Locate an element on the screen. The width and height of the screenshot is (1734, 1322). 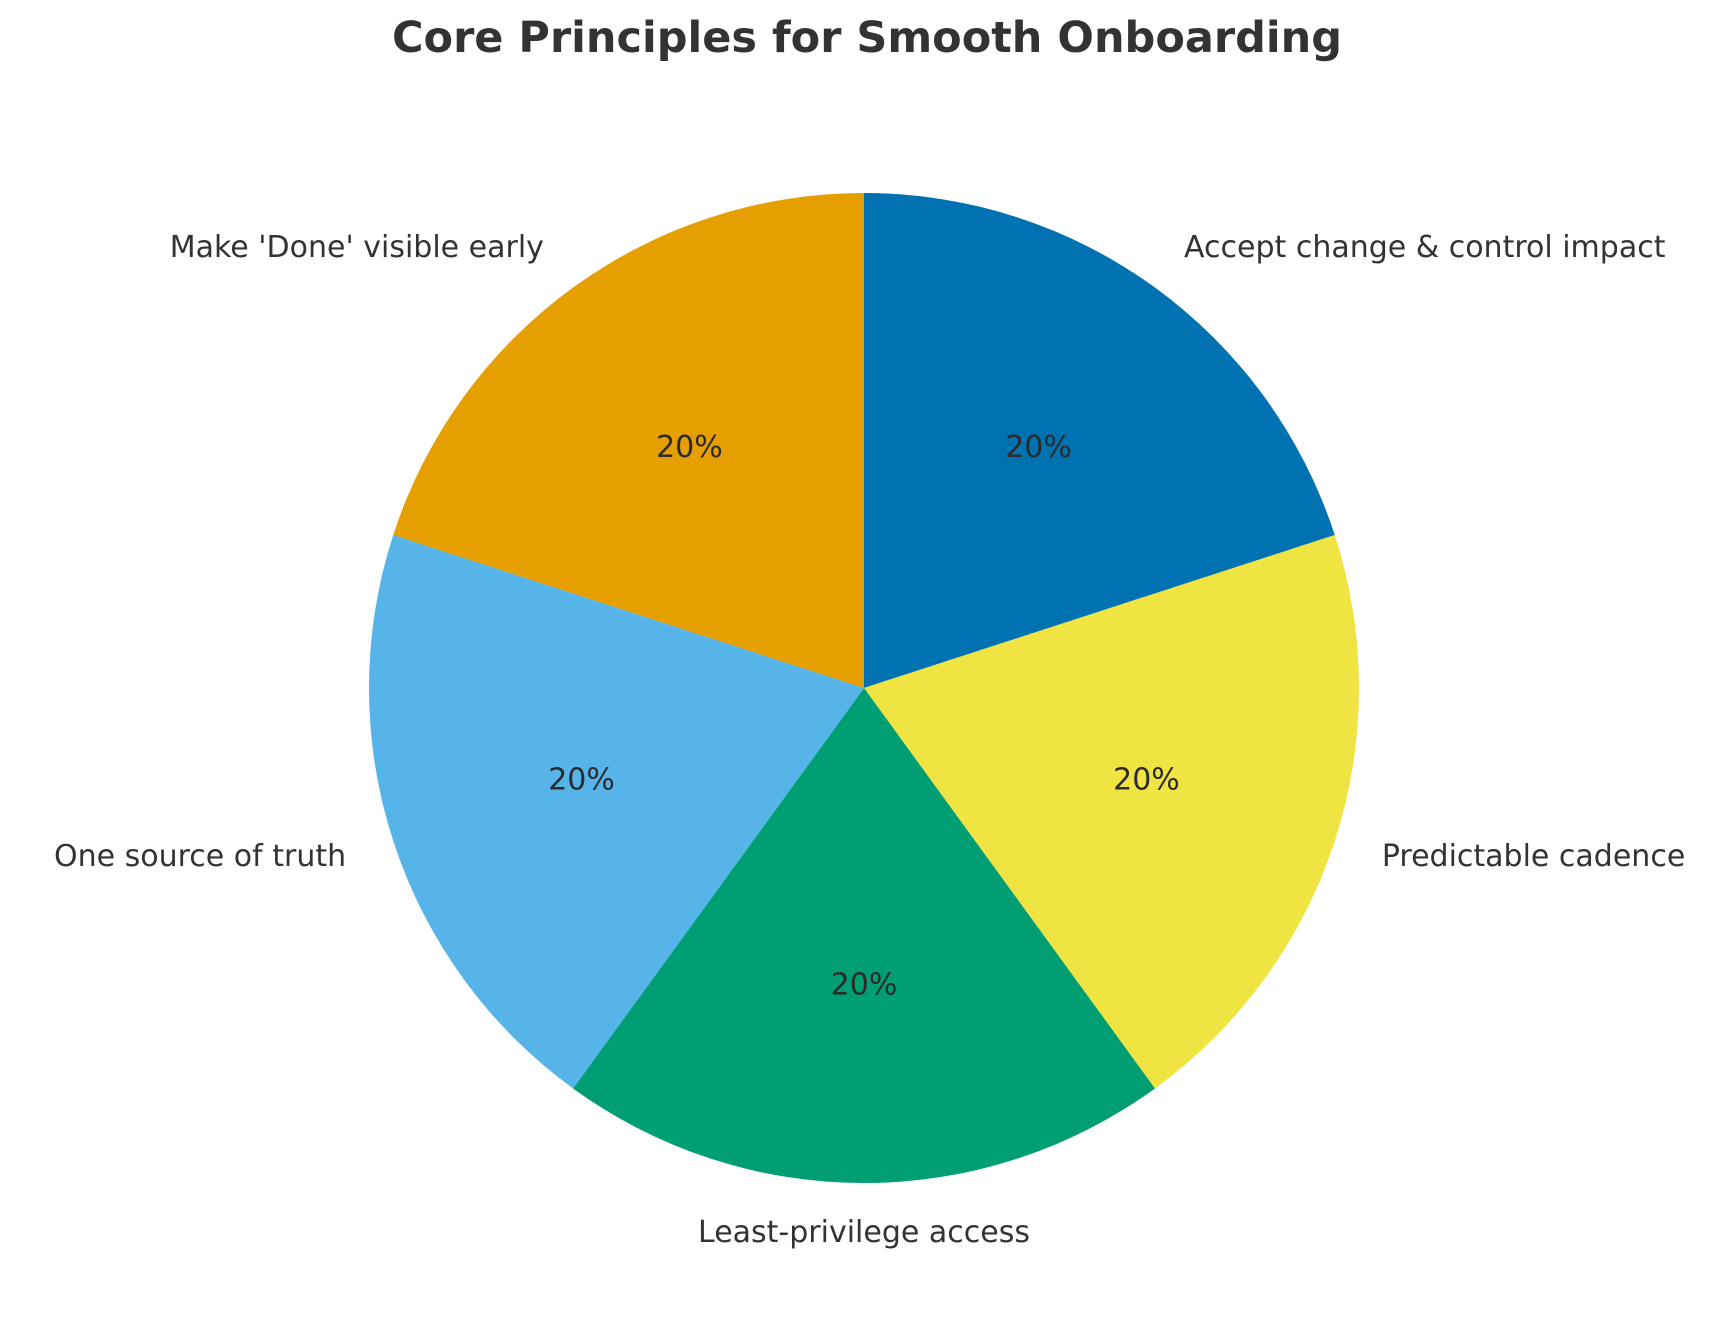
pie-slice-predictable-cadence is located at coordinates (1111, 812).